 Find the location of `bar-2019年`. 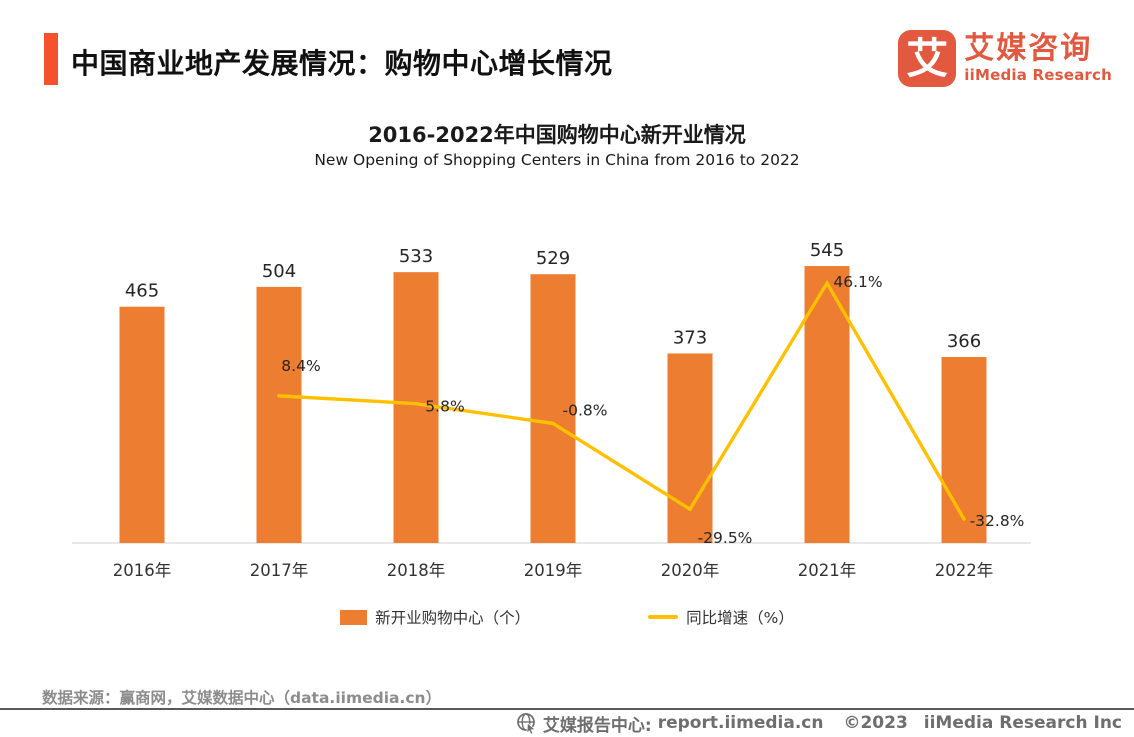

bar-2019年 is located at coordinates (553, 408).